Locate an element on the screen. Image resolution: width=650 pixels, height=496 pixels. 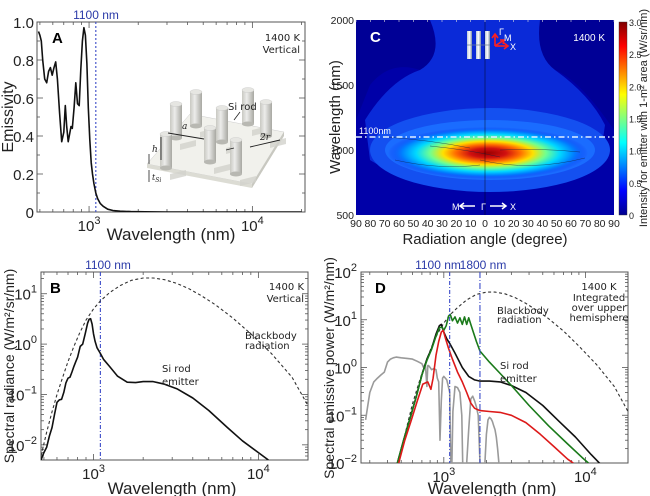
panel-c-ylabel: Wavelength (nm) is located at coordinates (335, 117).